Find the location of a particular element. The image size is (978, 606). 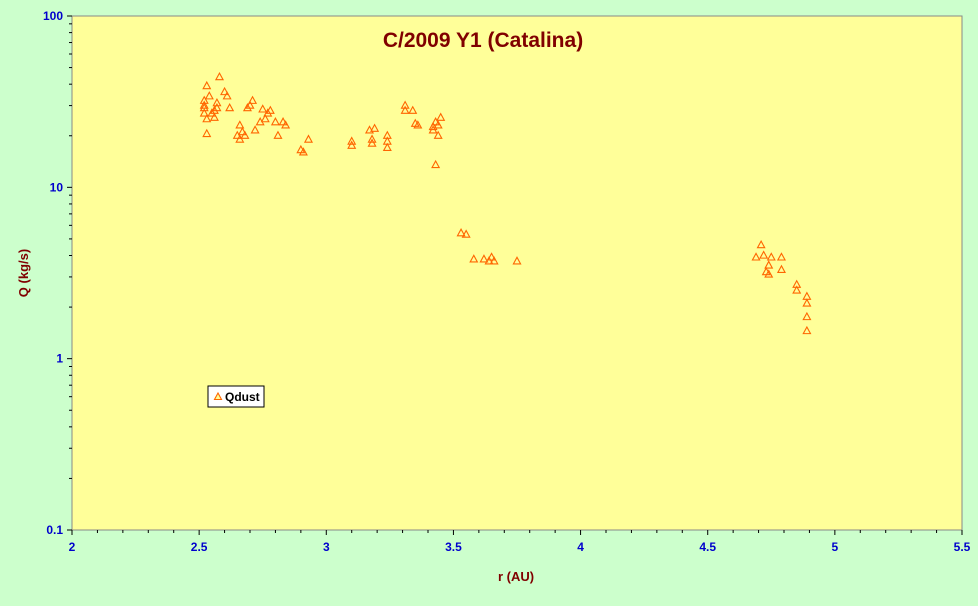

y-tick-label: 10 is located at coordinates (57, 187).